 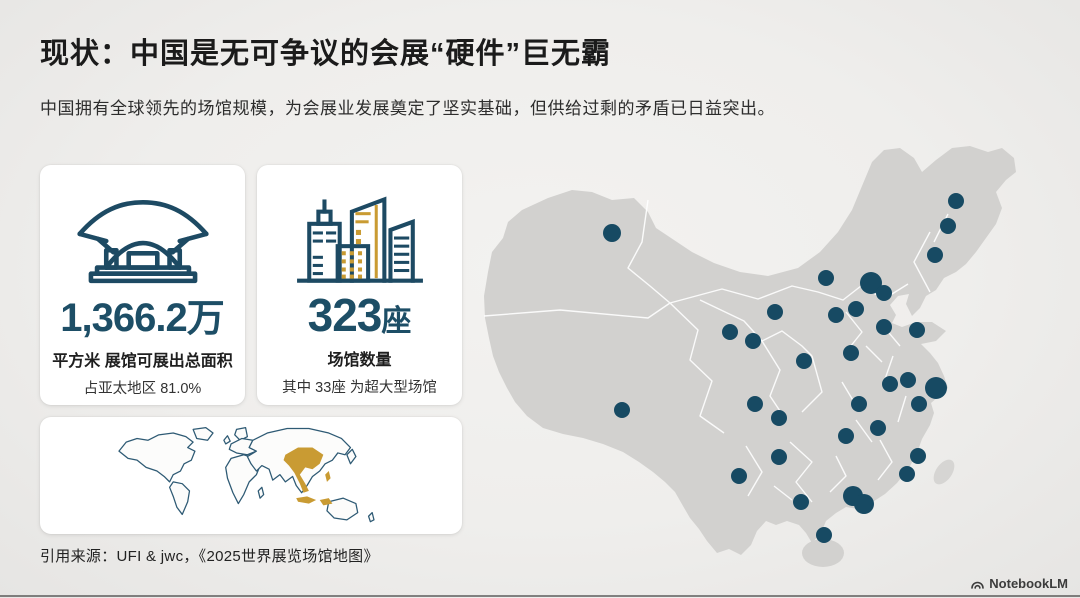 I want to click on stat-label: 场馆数量, so click(x=359, y=361).